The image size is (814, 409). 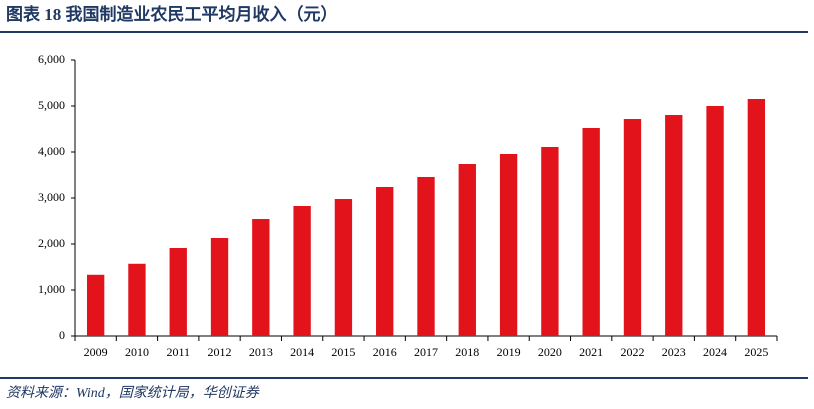 What do you see at coordinates (509, 352) in the screenshot?
I see `x-tick-label: 2019` at bounding box center [509, 352].